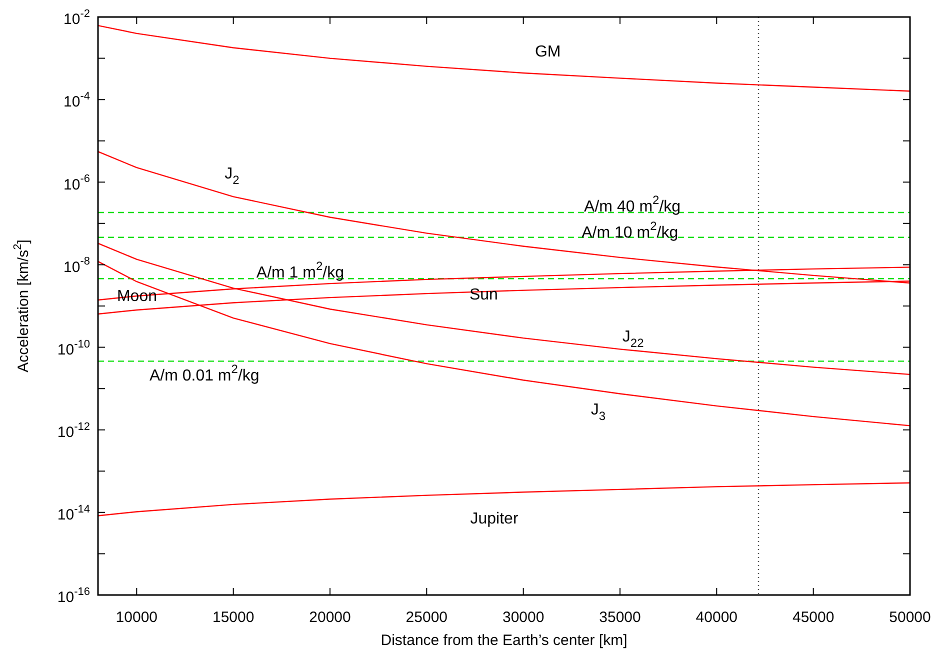 This screenshot has height=650, width=937. Describe the element at coordinates (233, 617) in the screenshot. I see `x-tick-label: 15000` at that location.